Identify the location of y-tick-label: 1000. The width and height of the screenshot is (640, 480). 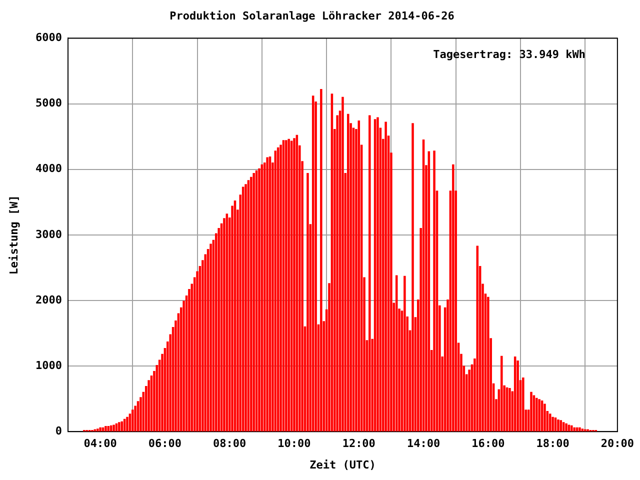
(49, 365).